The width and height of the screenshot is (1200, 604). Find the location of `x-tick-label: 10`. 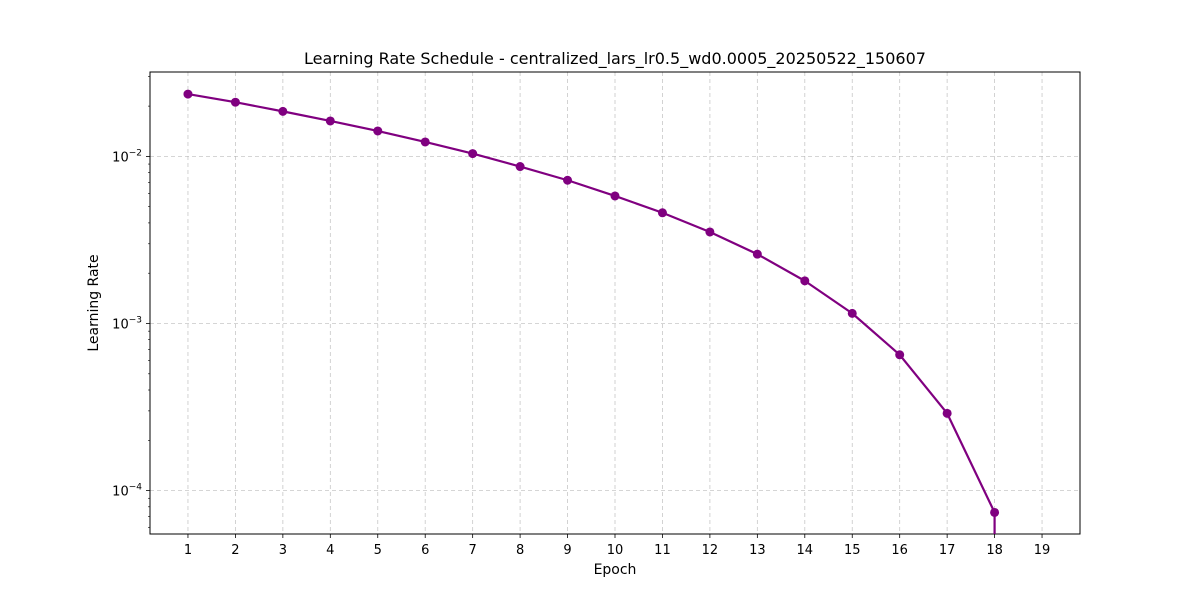

x-tick-label: 10 is located at coordinates (615, 550).